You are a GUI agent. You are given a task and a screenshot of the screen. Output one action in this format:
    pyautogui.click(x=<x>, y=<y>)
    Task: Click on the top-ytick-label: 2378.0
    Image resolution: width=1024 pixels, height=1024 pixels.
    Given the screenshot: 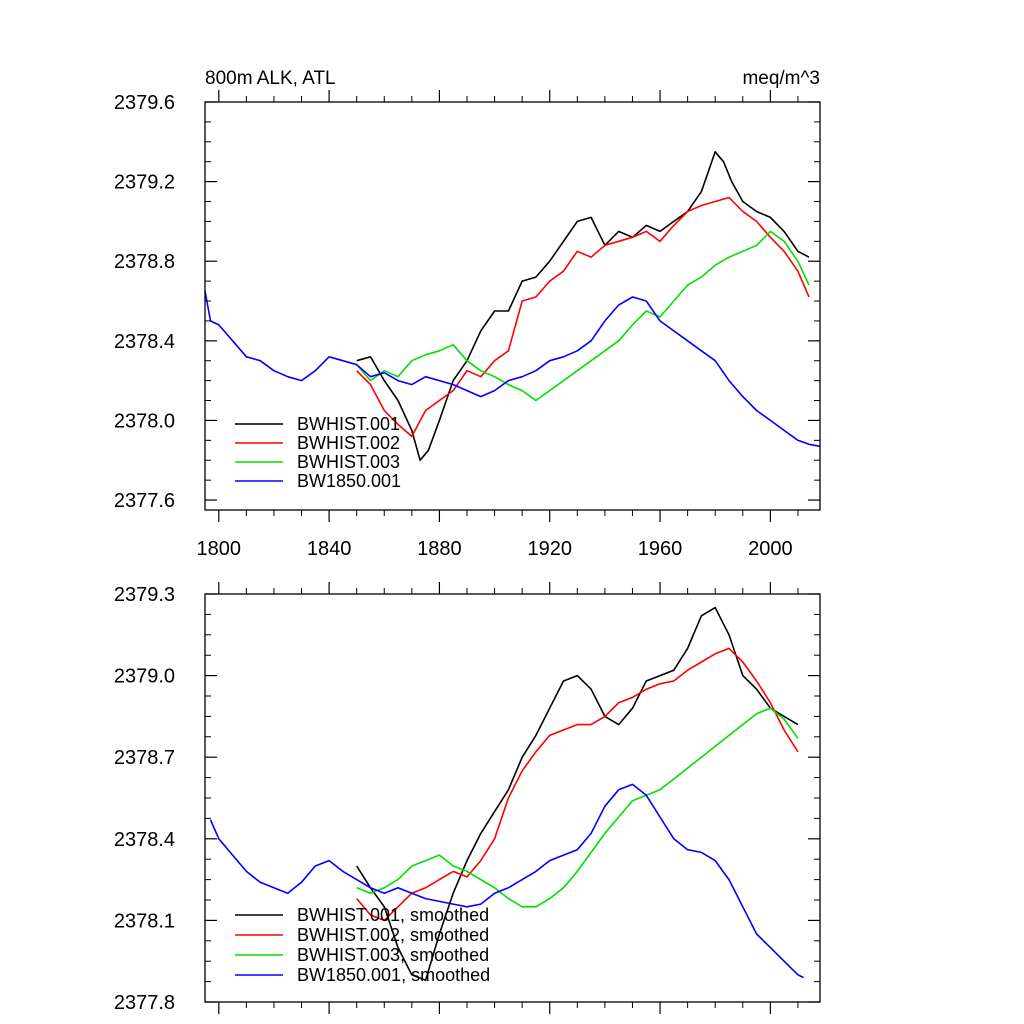 What is the action you would take?
    pyautogui.click(x=144, y=421)
    